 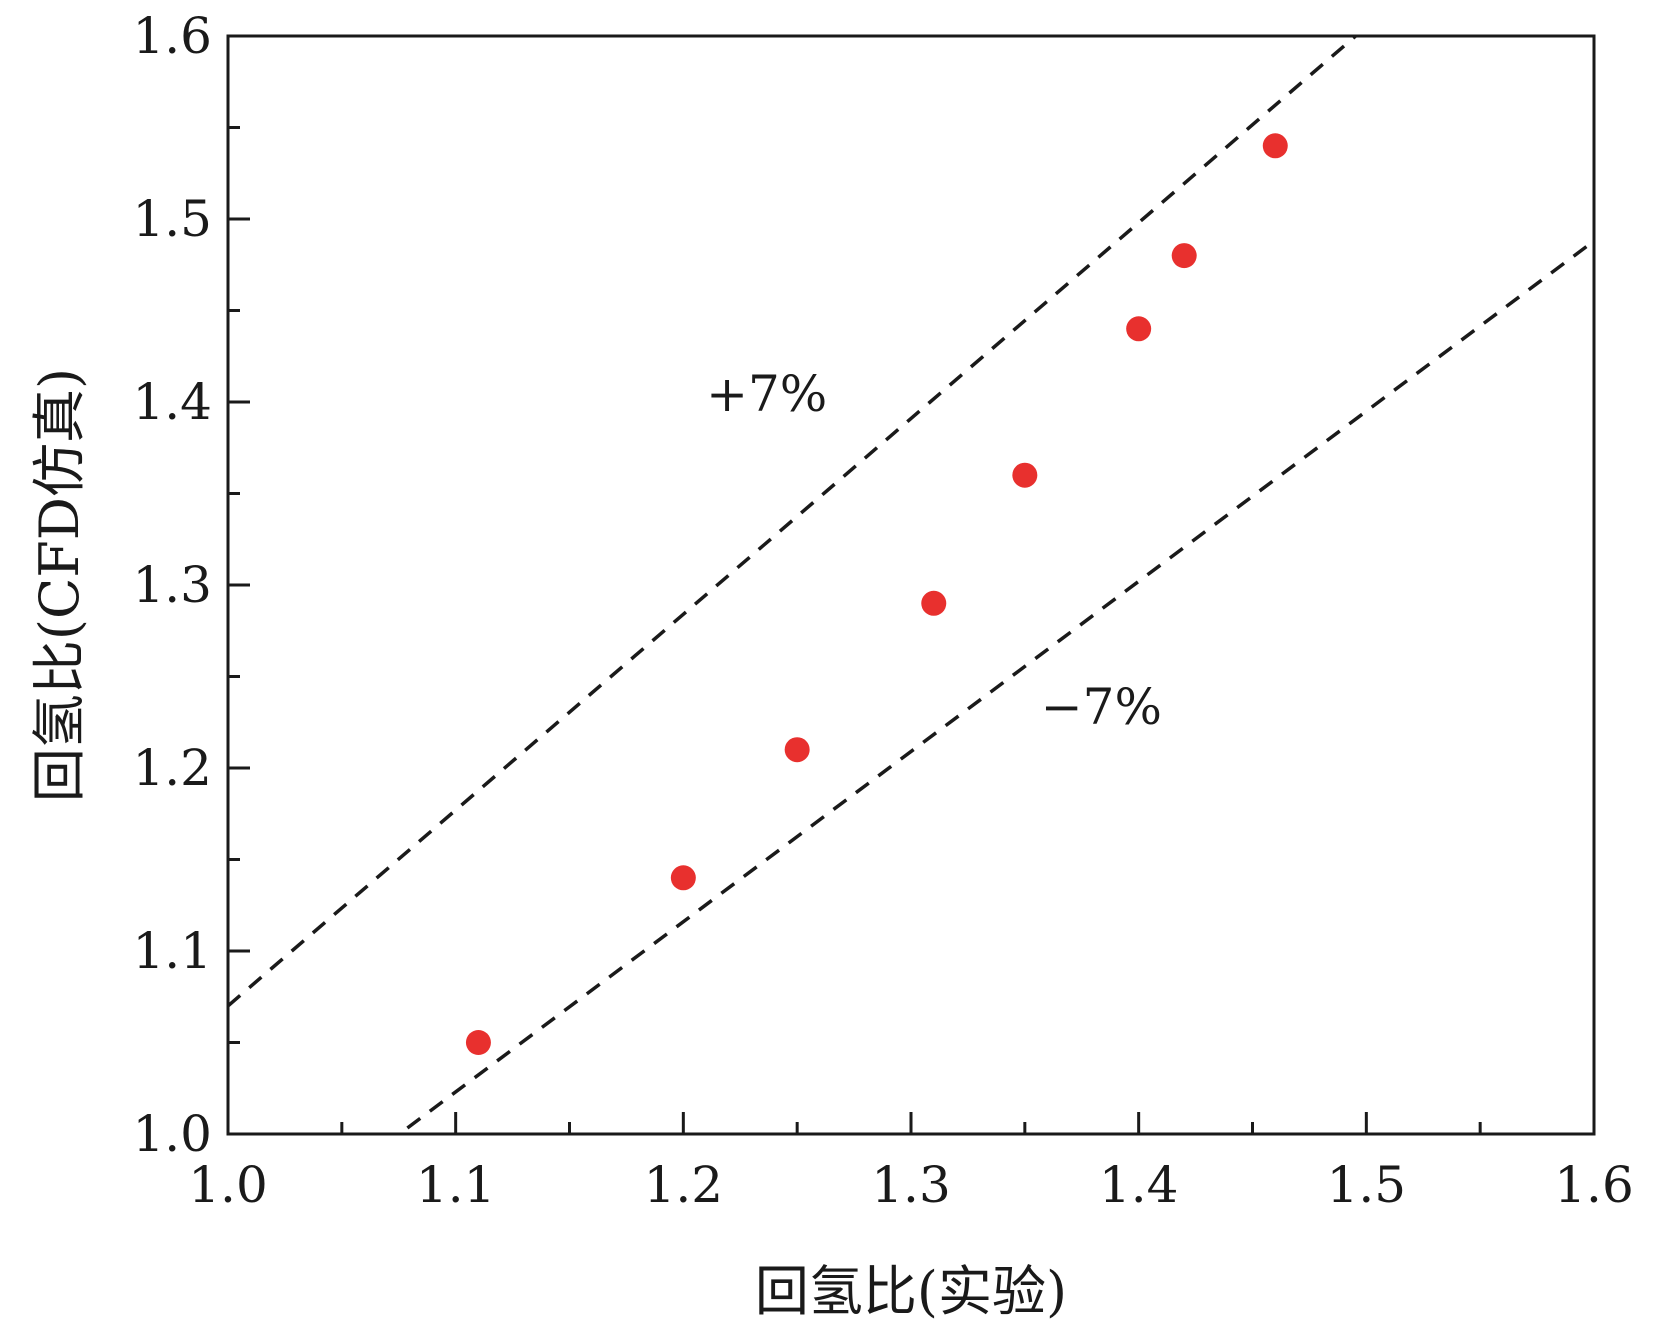 I want to click on x-tick-label: 1.5, so click(x=1367, y=1185).